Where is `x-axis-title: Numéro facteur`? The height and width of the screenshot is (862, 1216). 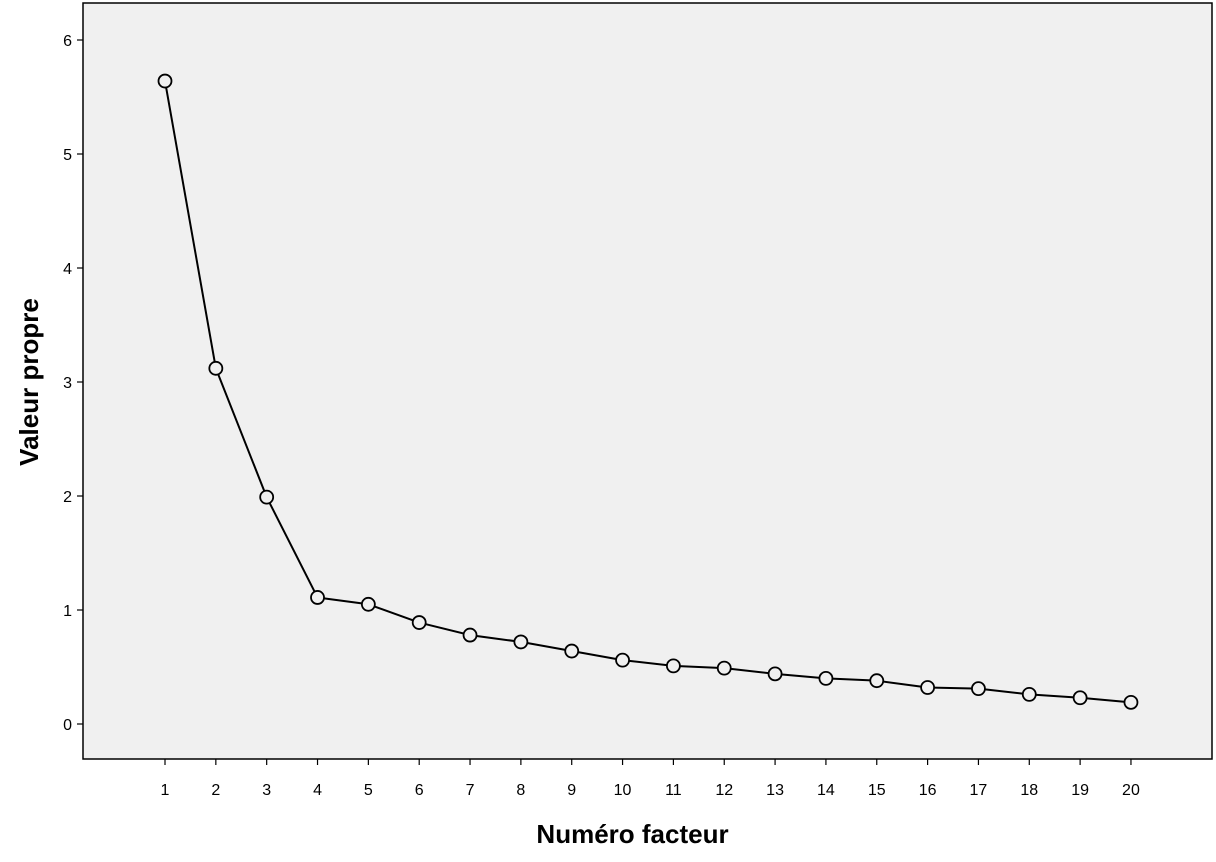 x-axis-title: Numéro facteur is located at coordinates (632, 834).